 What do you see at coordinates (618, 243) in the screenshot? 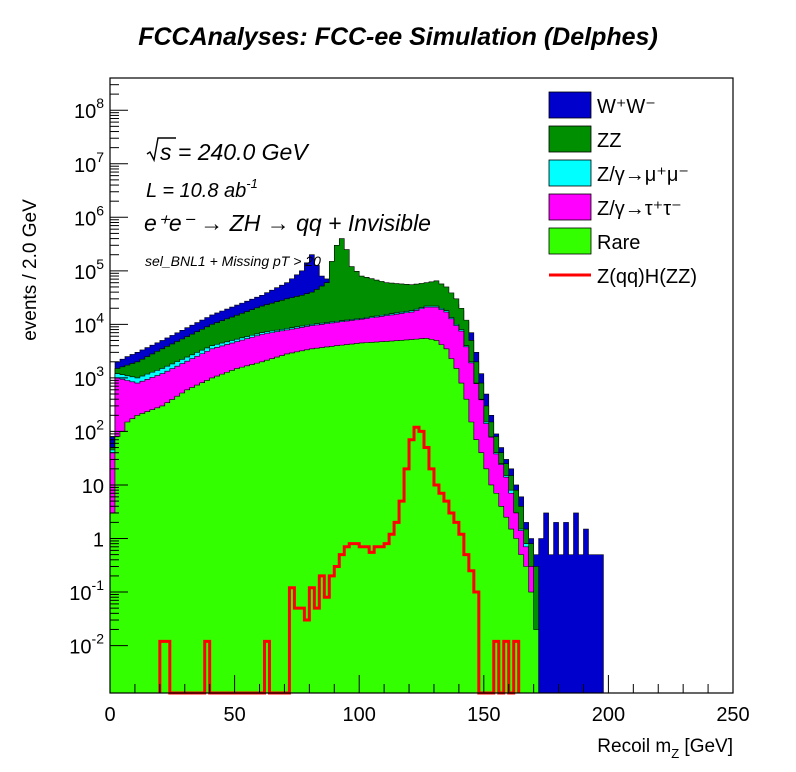
I see `legend-label: Rare` at bounding box center [618, 243].